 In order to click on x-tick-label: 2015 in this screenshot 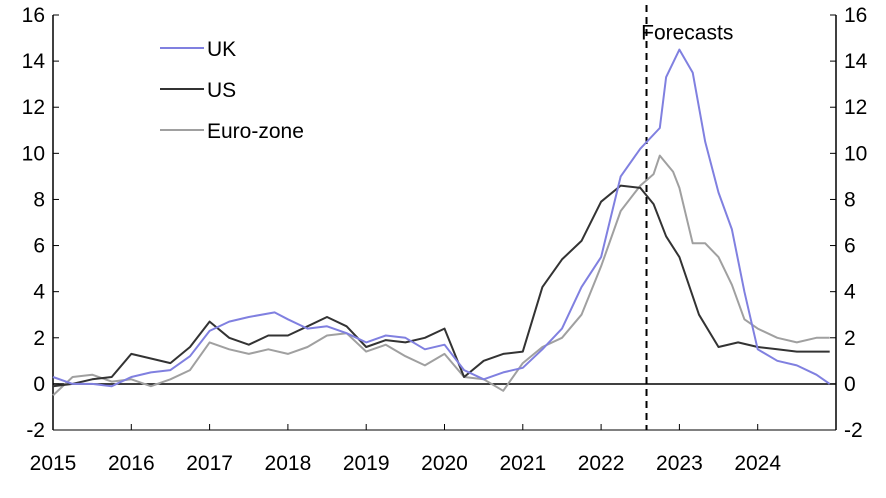, I will do `click(53, 463)`.